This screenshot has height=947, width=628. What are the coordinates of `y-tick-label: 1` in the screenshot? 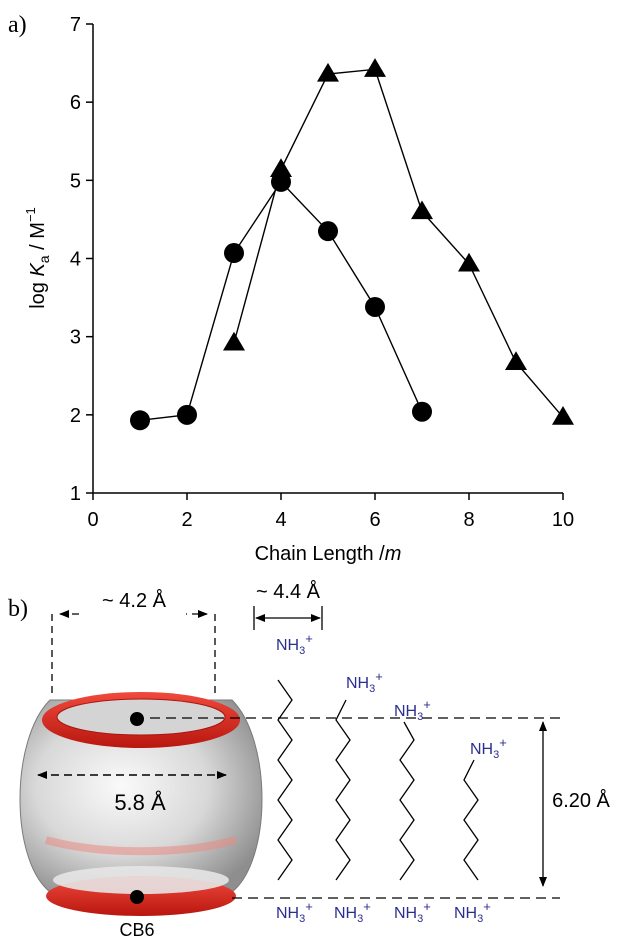 It's located at (75, 494).